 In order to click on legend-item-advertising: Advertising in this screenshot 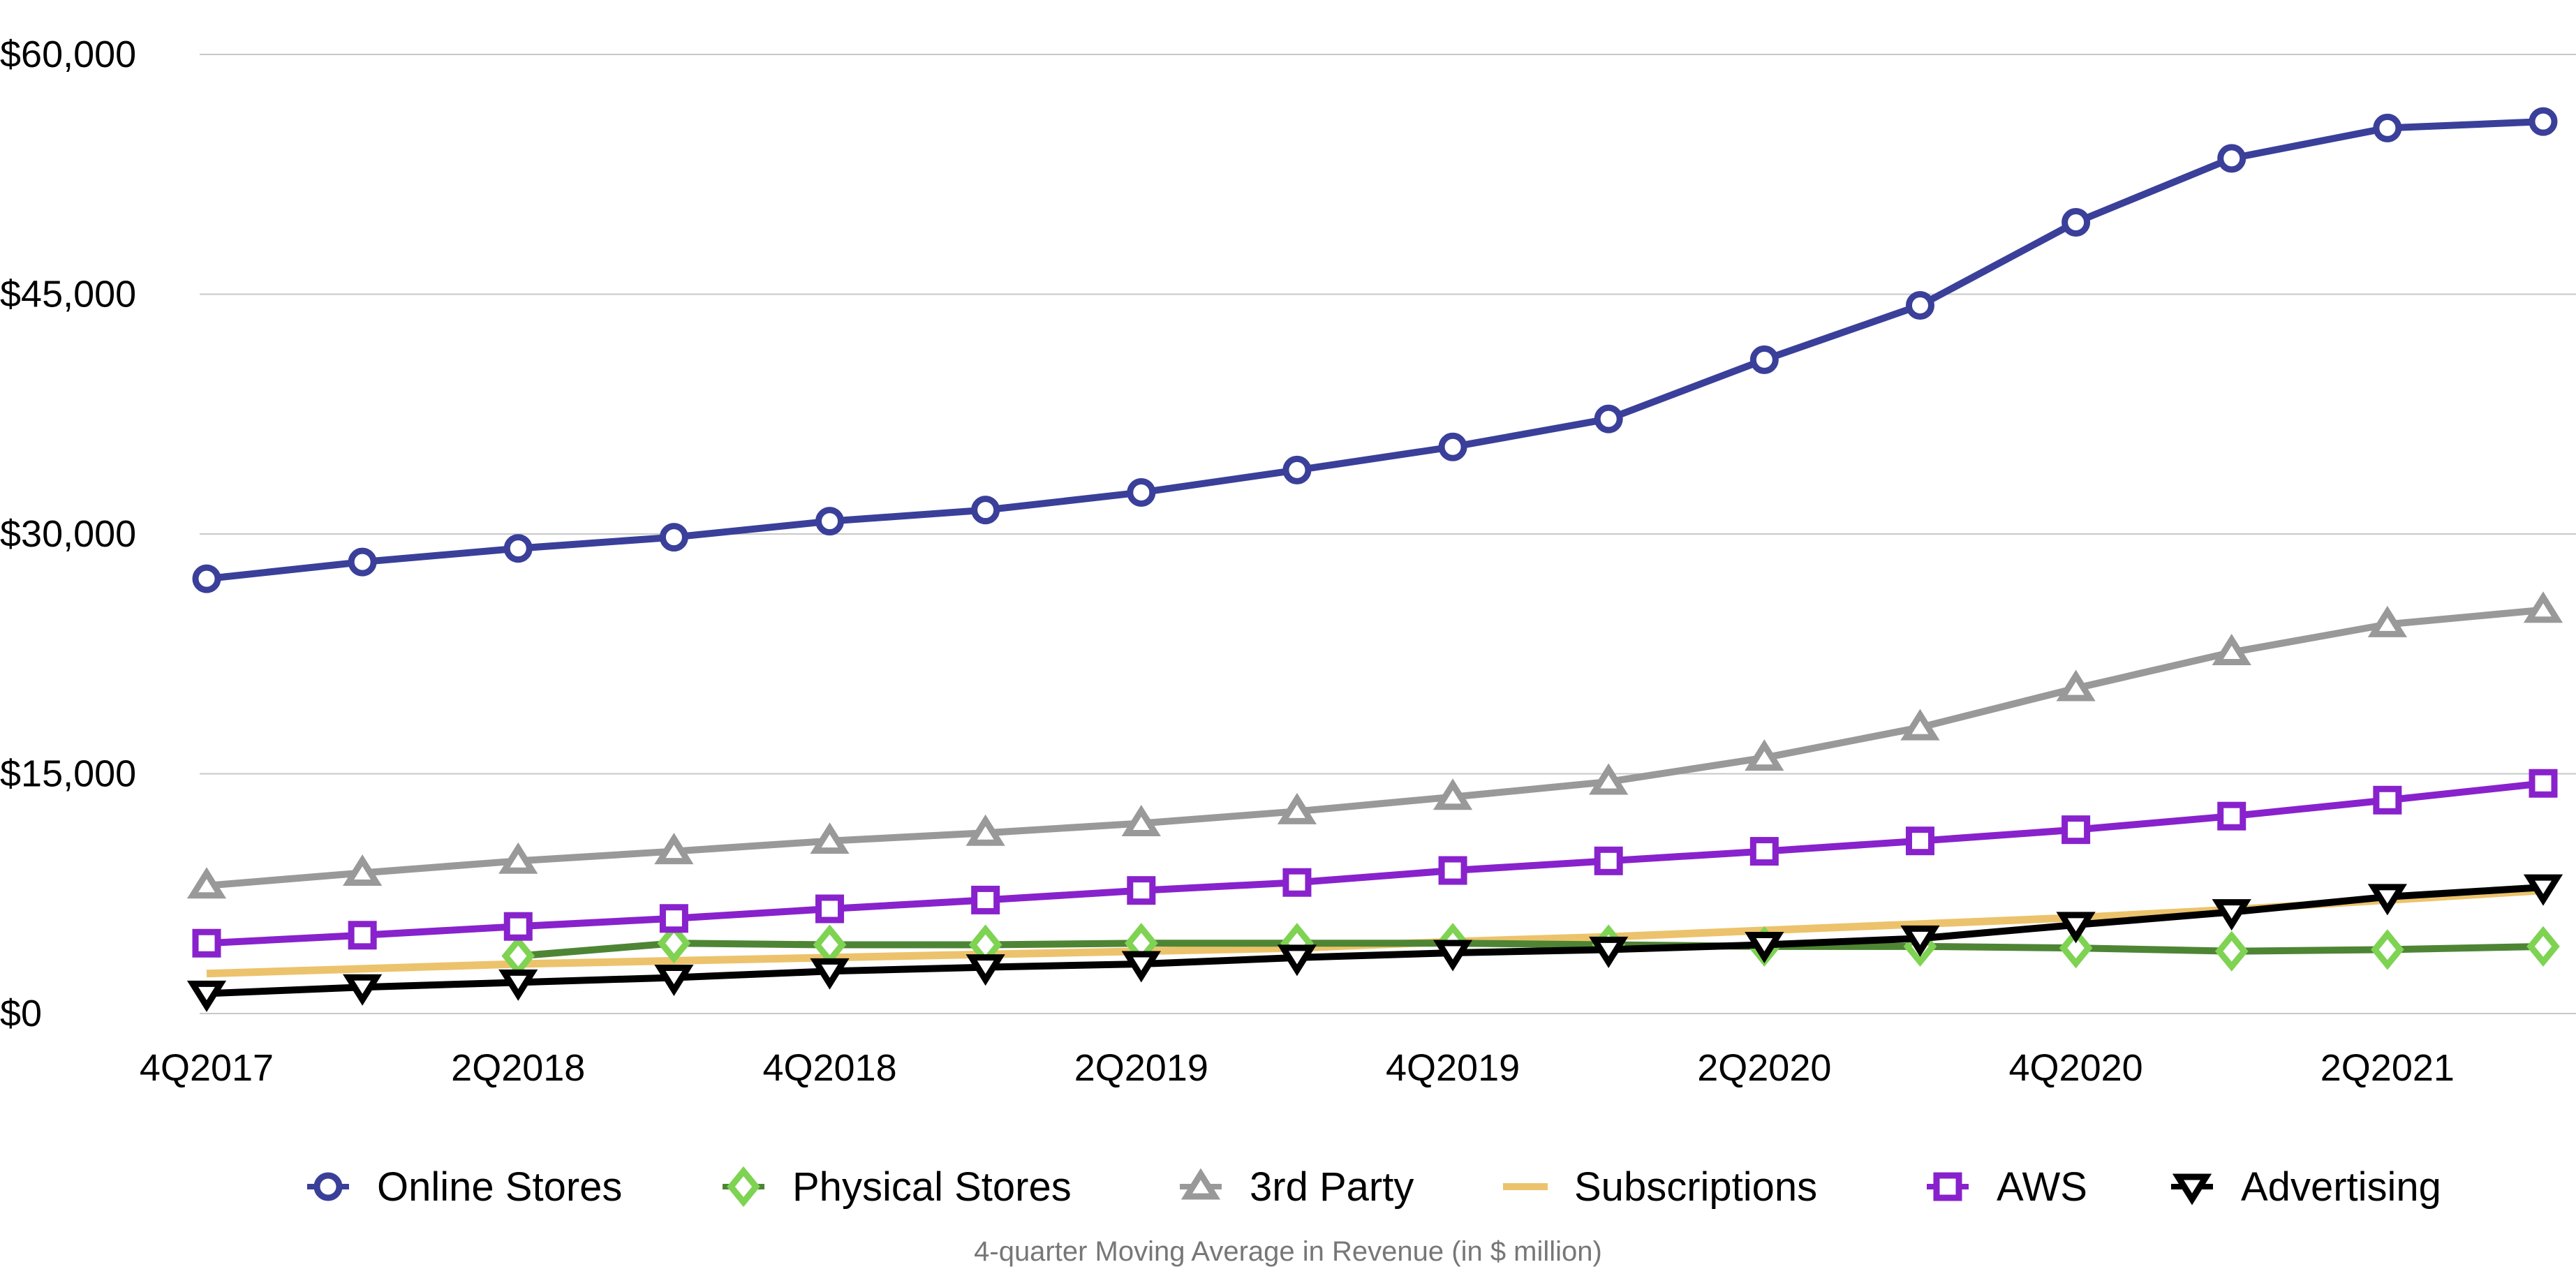, I will do `click(2306, 1187)`.